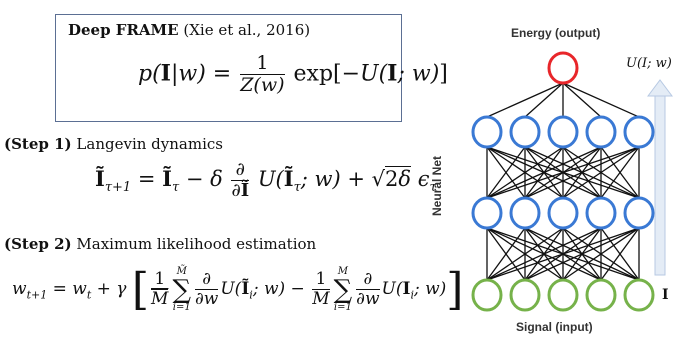  I want to click on network-edges, so click(563, 181).